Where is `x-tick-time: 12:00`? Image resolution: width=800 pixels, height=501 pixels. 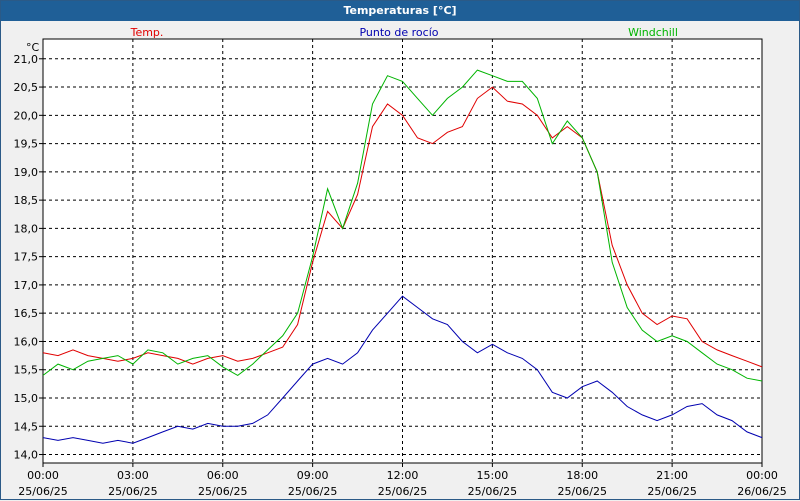 x-tick-time: 12:00 is located at coordinates (403, 475).